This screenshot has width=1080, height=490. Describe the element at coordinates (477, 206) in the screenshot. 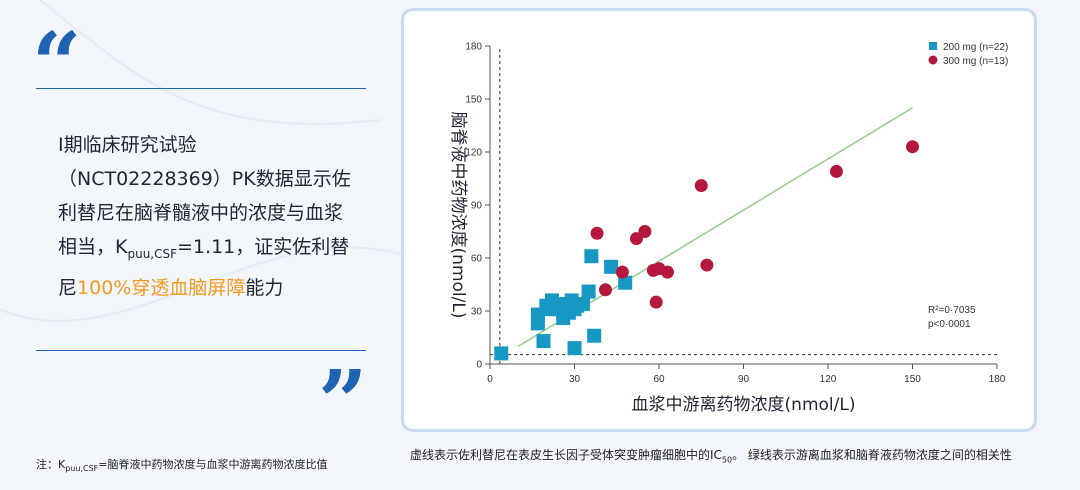

I see `y-tick-label: 90` at that location.